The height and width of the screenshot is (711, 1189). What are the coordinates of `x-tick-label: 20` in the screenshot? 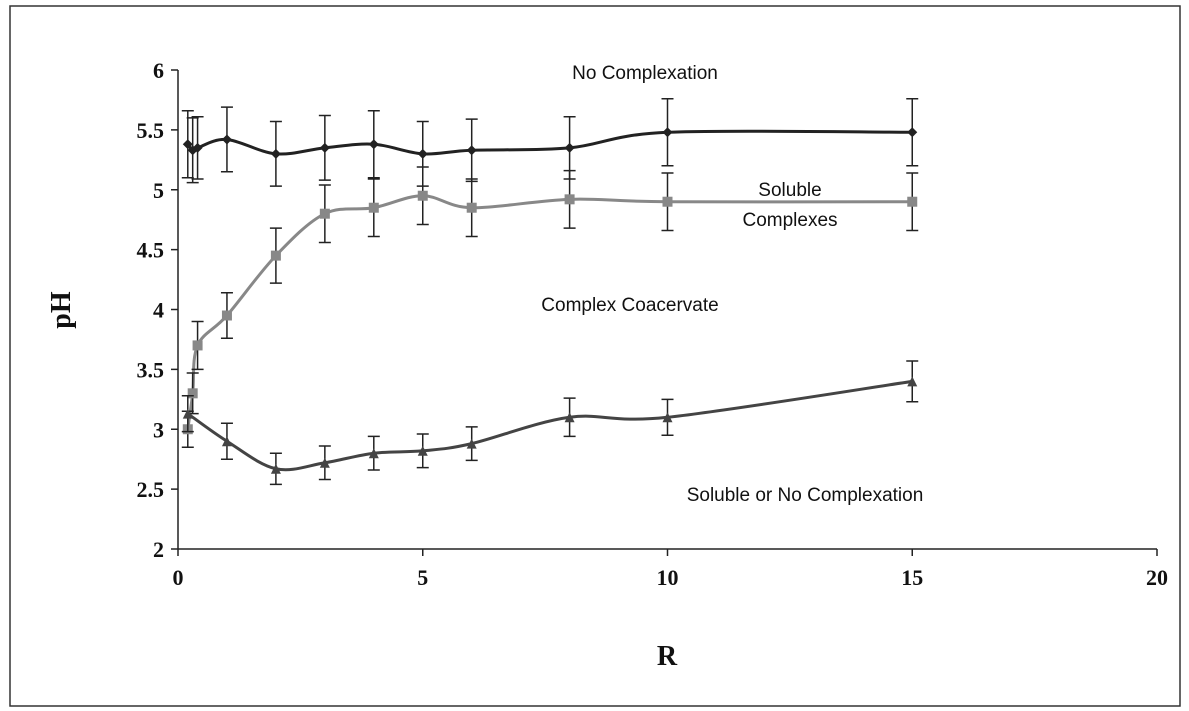 It's located at (1157, 577).